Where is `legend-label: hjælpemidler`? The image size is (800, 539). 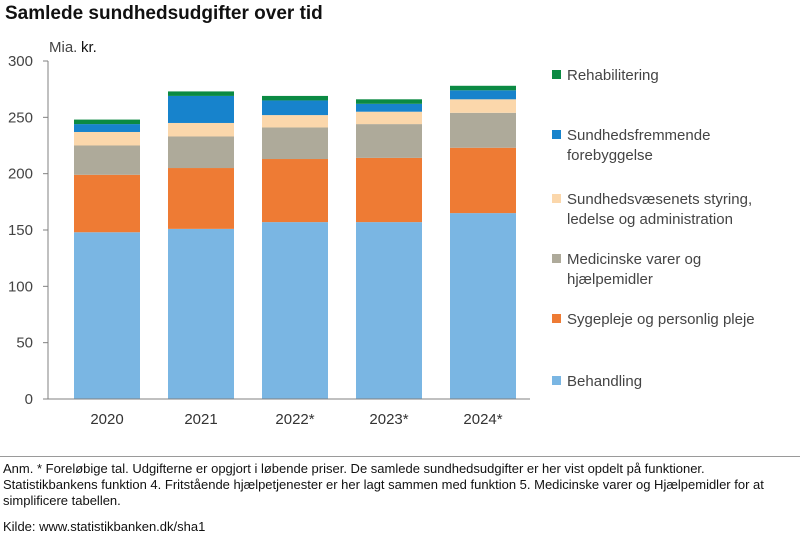 legend-label: hjælpemidler is located at coordinates (610, 279).